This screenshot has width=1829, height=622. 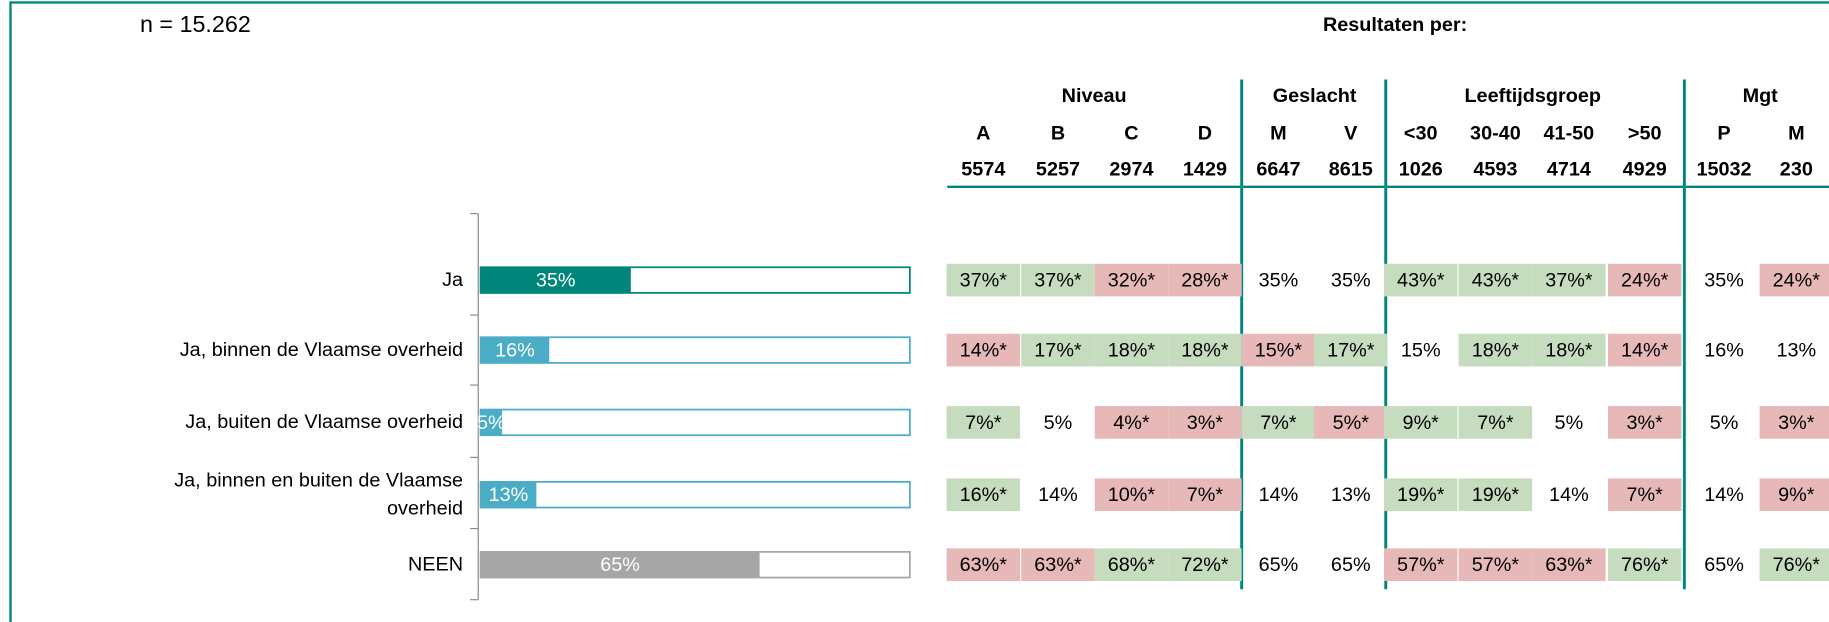 What do you see at coordinates (1279, 495) in the screenshot?
I see `cell-value: 14%` at bounding box center [1279, 495].